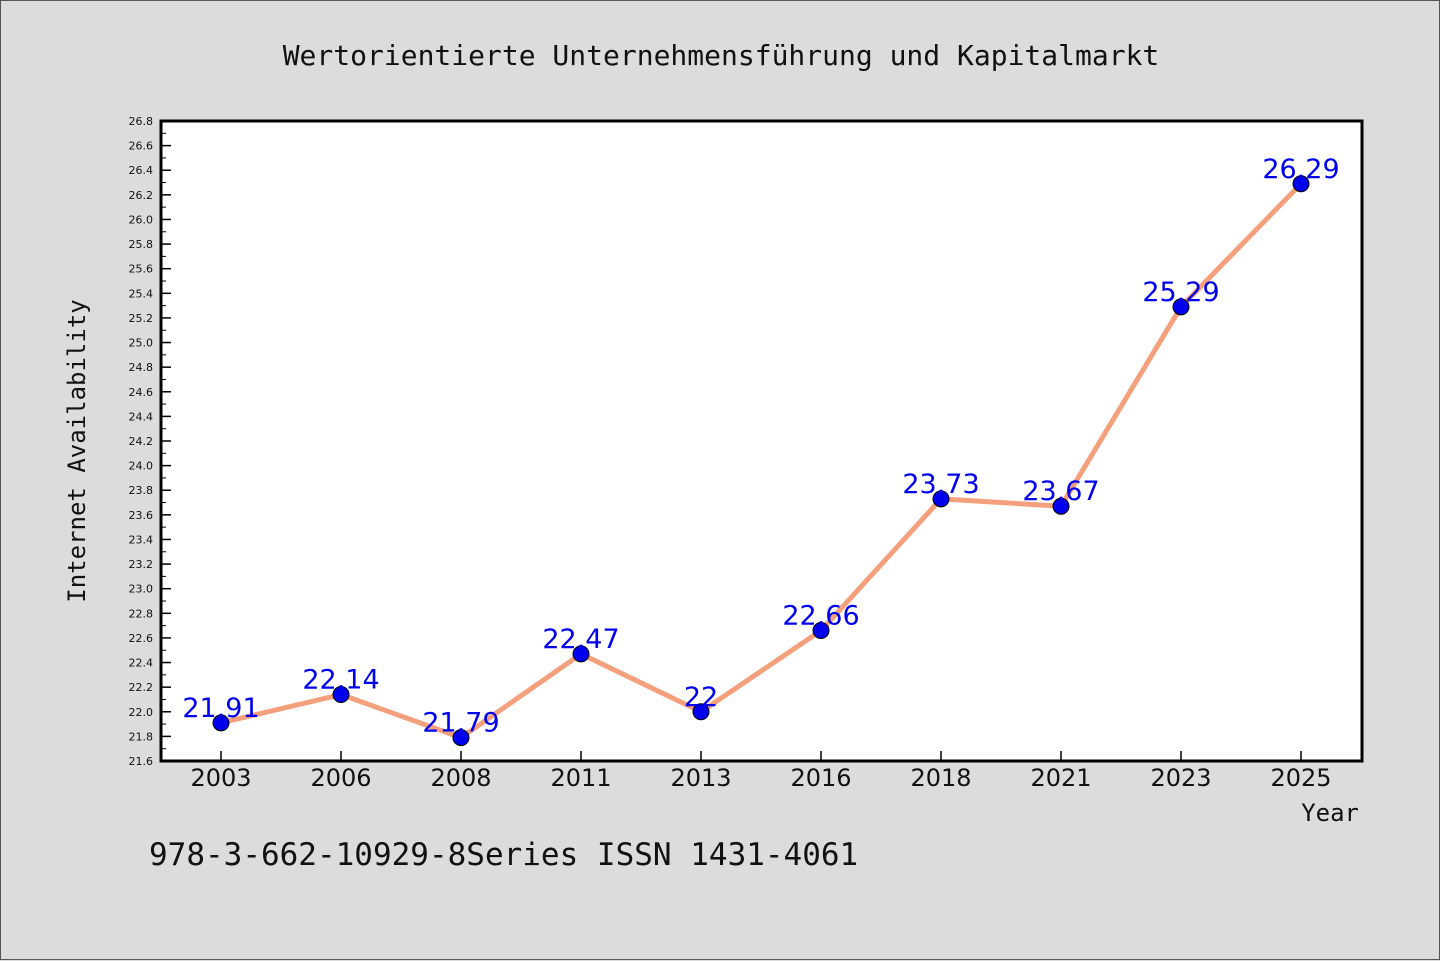 This screenshot has width=1440, height=961. What do you see at coordinates (580, 639) in the screenshot?
I see `data-label: 22.47` at bounding box center [580, 639].